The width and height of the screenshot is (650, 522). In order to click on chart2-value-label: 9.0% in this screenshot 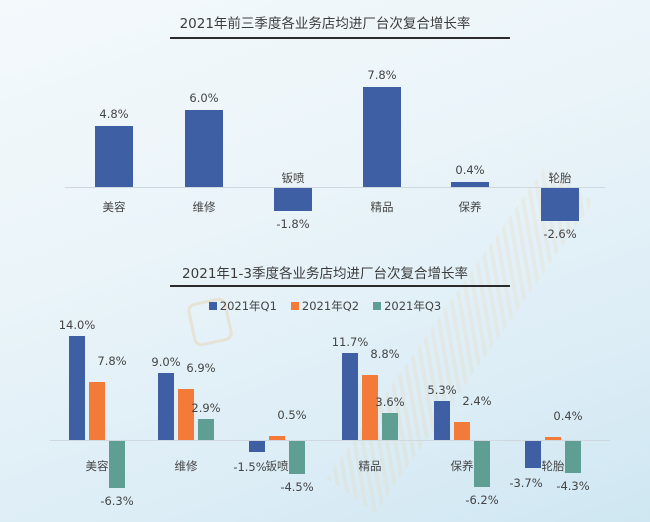, I will do `click(166, 362)`.